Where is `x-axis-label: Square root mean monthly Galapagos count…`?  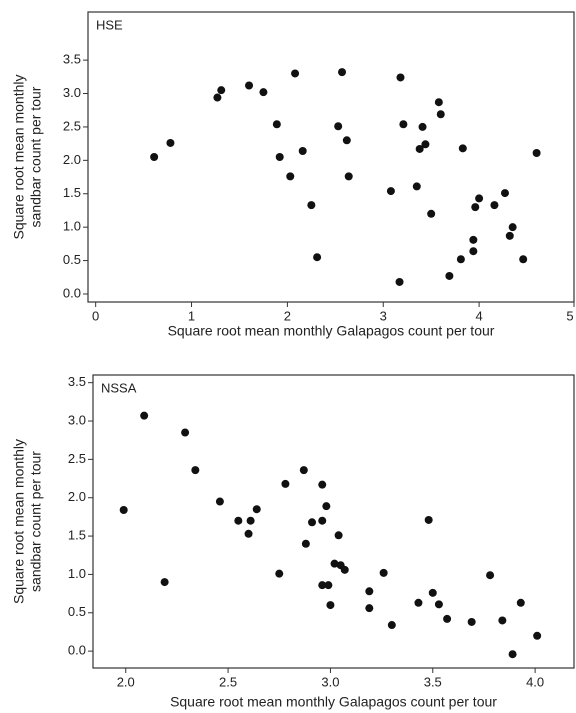 x-axis-label: Square root mean monthly Galapagos count… is located at coordinates (331, 331).